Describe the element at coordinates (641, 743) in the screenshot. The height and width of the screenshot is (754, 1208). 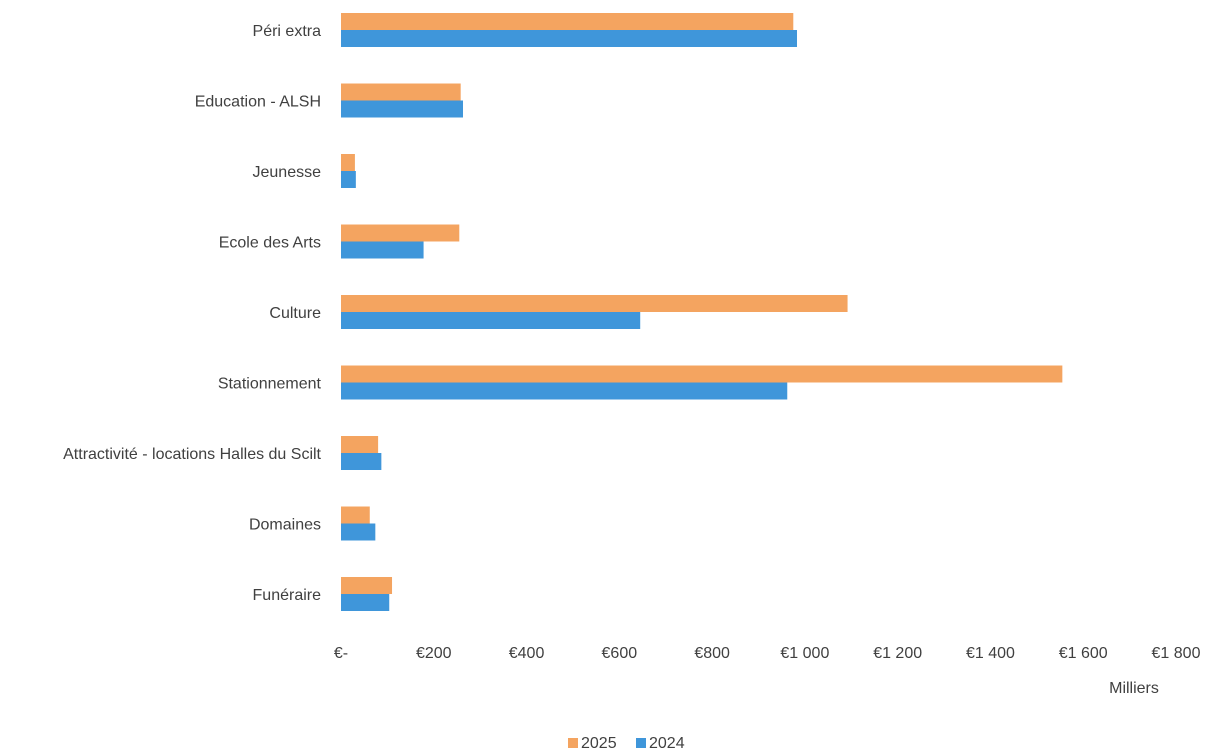
I see `legend-swatch-2024` at that location.